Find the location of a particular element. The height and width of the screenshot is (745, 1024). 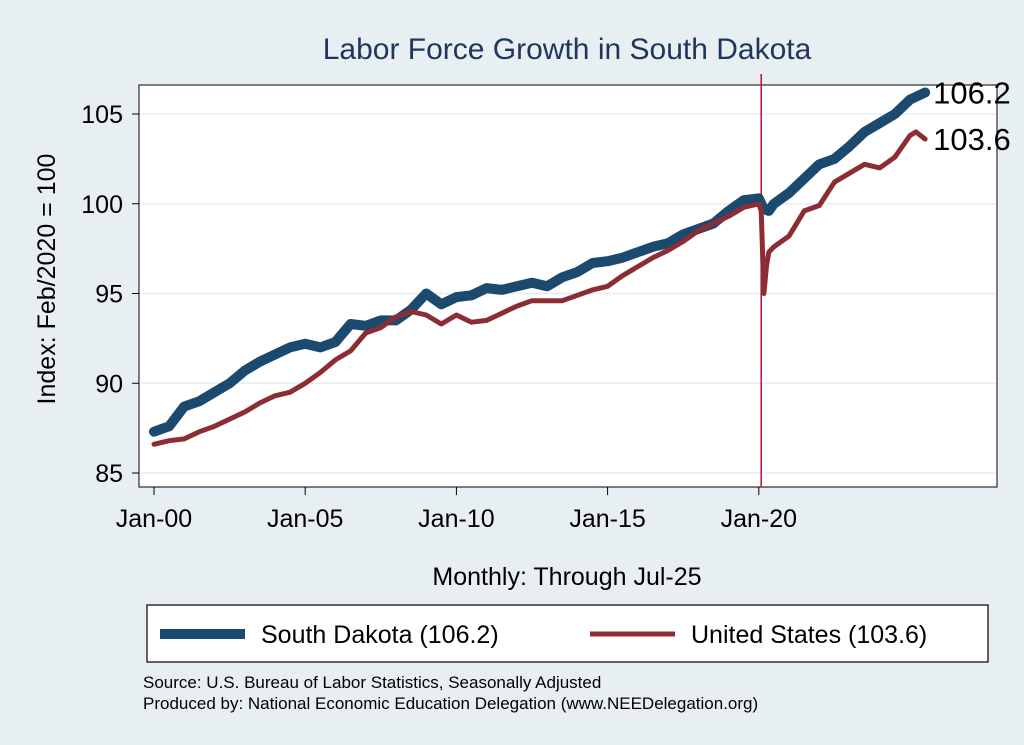

legend-label-1: United States (103.6) is located at coordinates (809, 635).